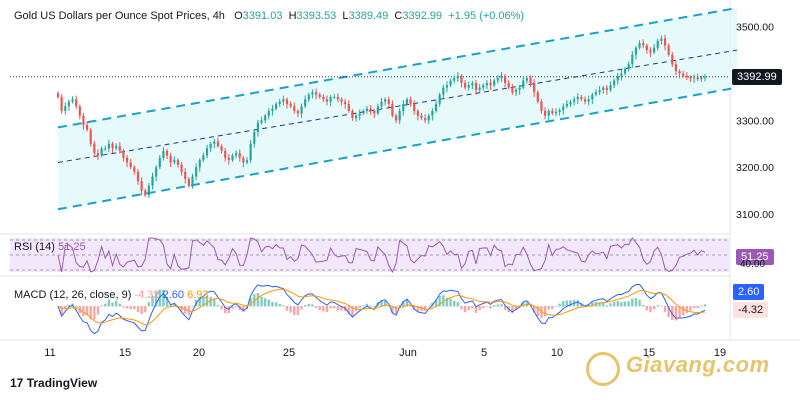  Describe the element at coordinates (484, 353) in the screenshot. I see `x-tick-label: 5` at that location.